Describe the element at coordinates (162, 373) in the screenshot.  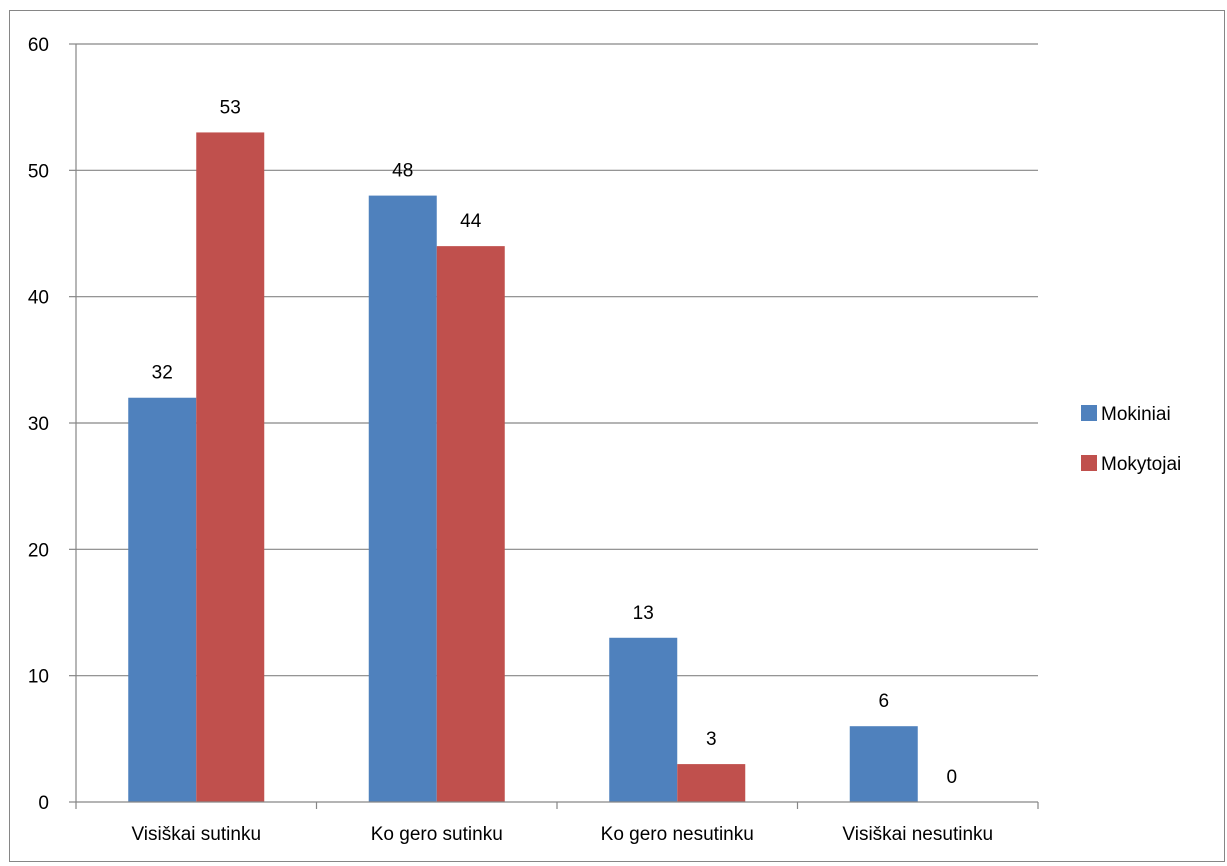
I see `data-label: 32` at that location.